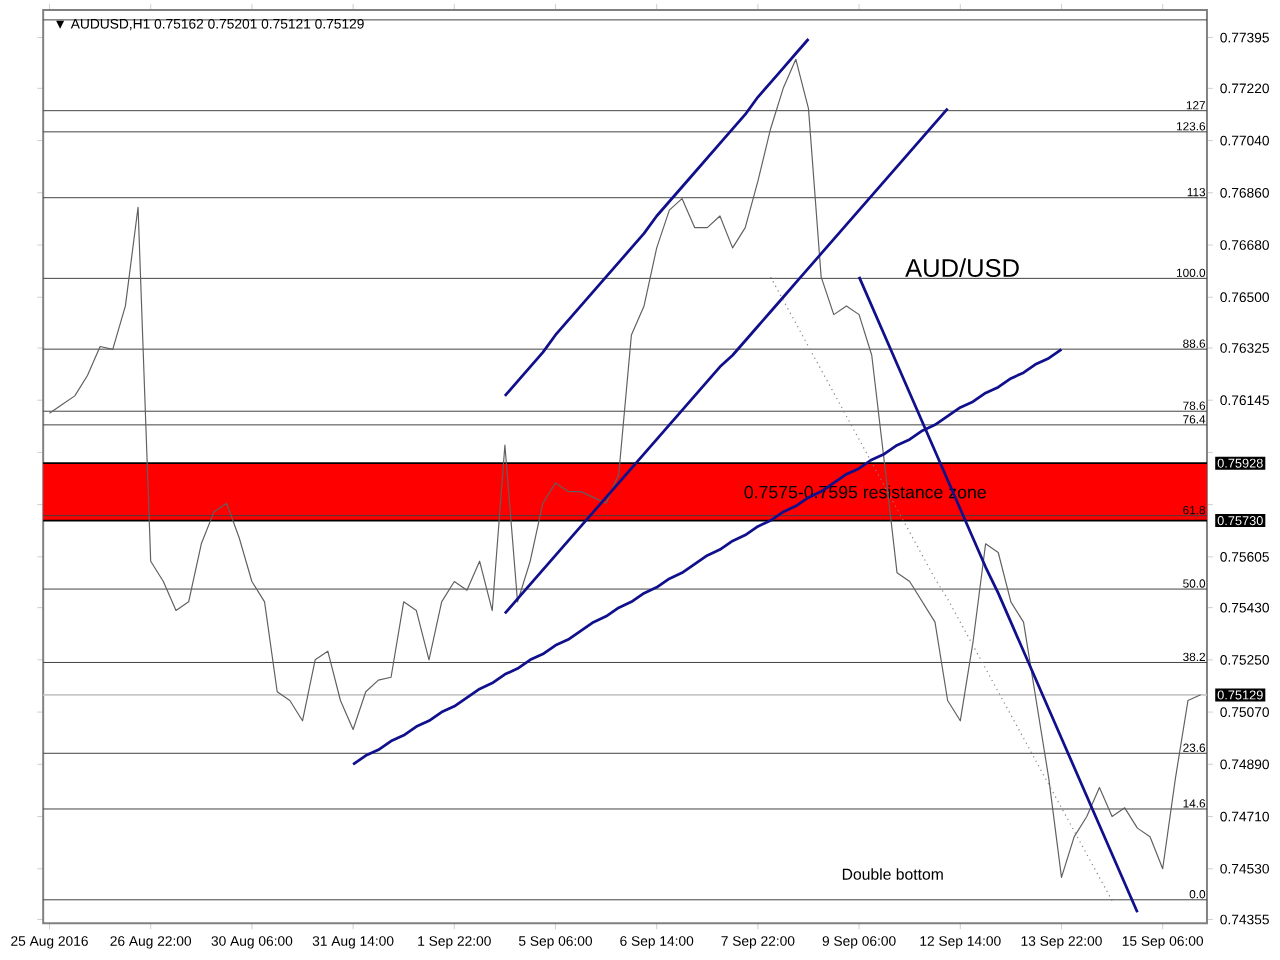 The height and width of the screenshot is (960, 1280). I want to click on annotation: AUD/USD, so click(962, 268).